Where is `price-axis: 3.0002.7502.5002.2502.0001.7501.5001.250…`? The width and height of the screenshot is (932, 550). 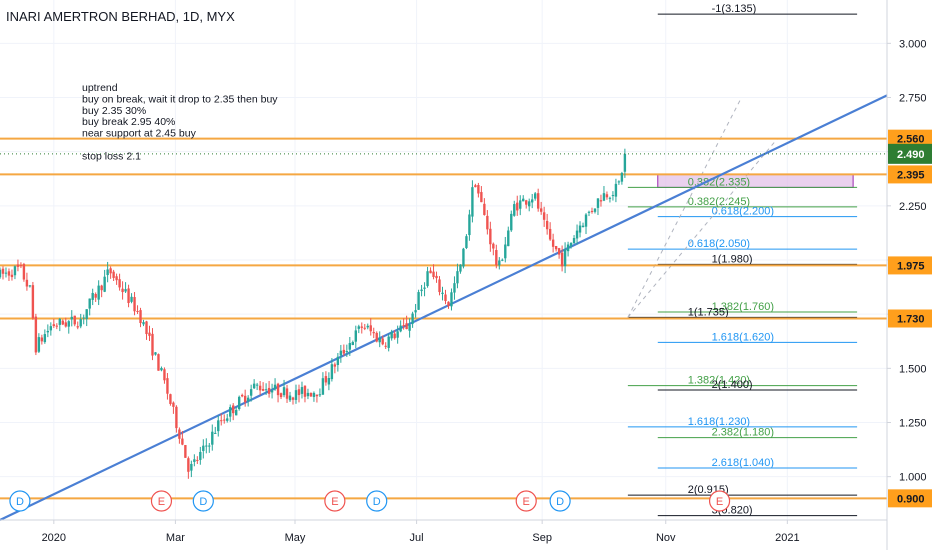
price-axis: 3.0002.7502.5002.2502.0001.7501.5001.250… is located at coordinates (909, 273).